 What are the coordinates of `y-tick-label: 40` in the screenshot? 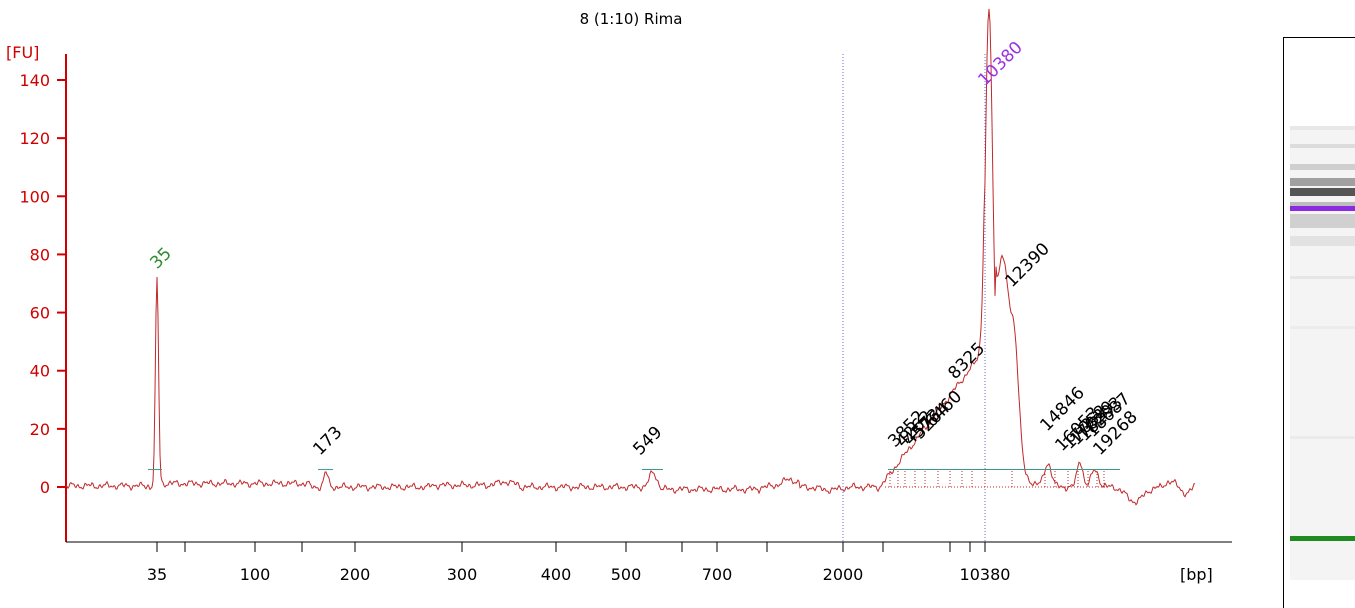 It's located at (40, 371).